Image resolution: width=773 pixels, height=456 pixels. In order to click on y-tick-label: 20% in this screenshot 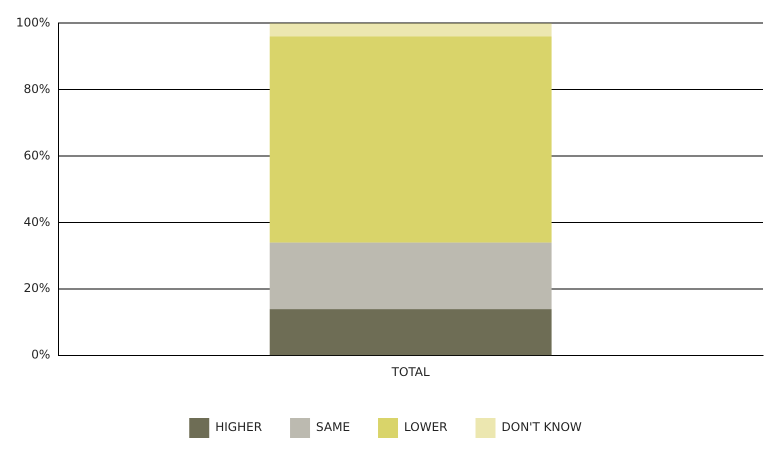, I will do `click(37, 288)`.